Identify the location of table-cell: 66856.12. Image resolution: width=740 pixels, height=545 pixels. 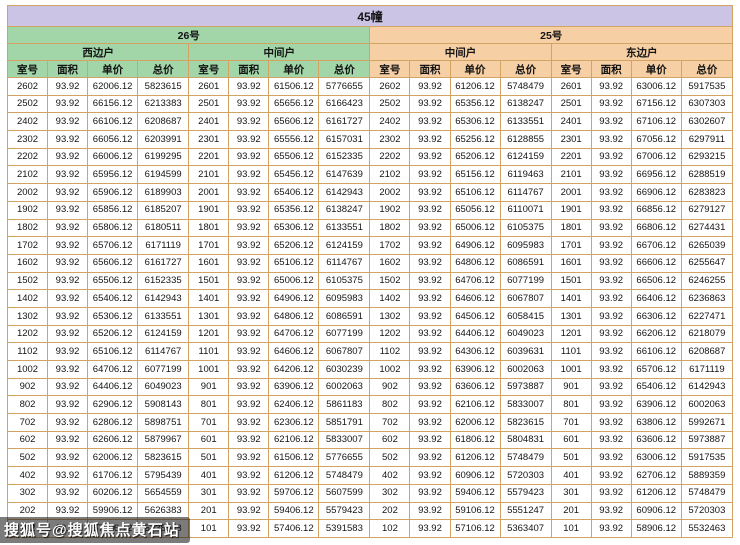
(656, 210).